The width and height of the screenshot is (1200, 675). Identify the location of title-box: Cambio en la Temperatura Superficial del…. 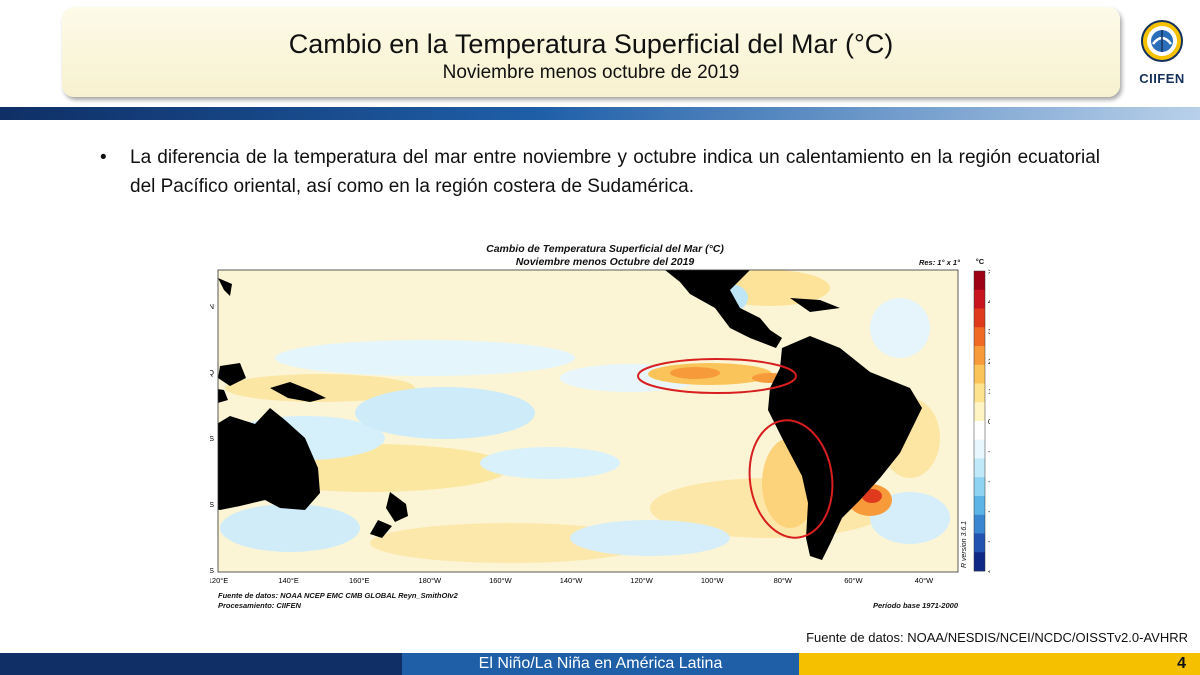
(591, 52).